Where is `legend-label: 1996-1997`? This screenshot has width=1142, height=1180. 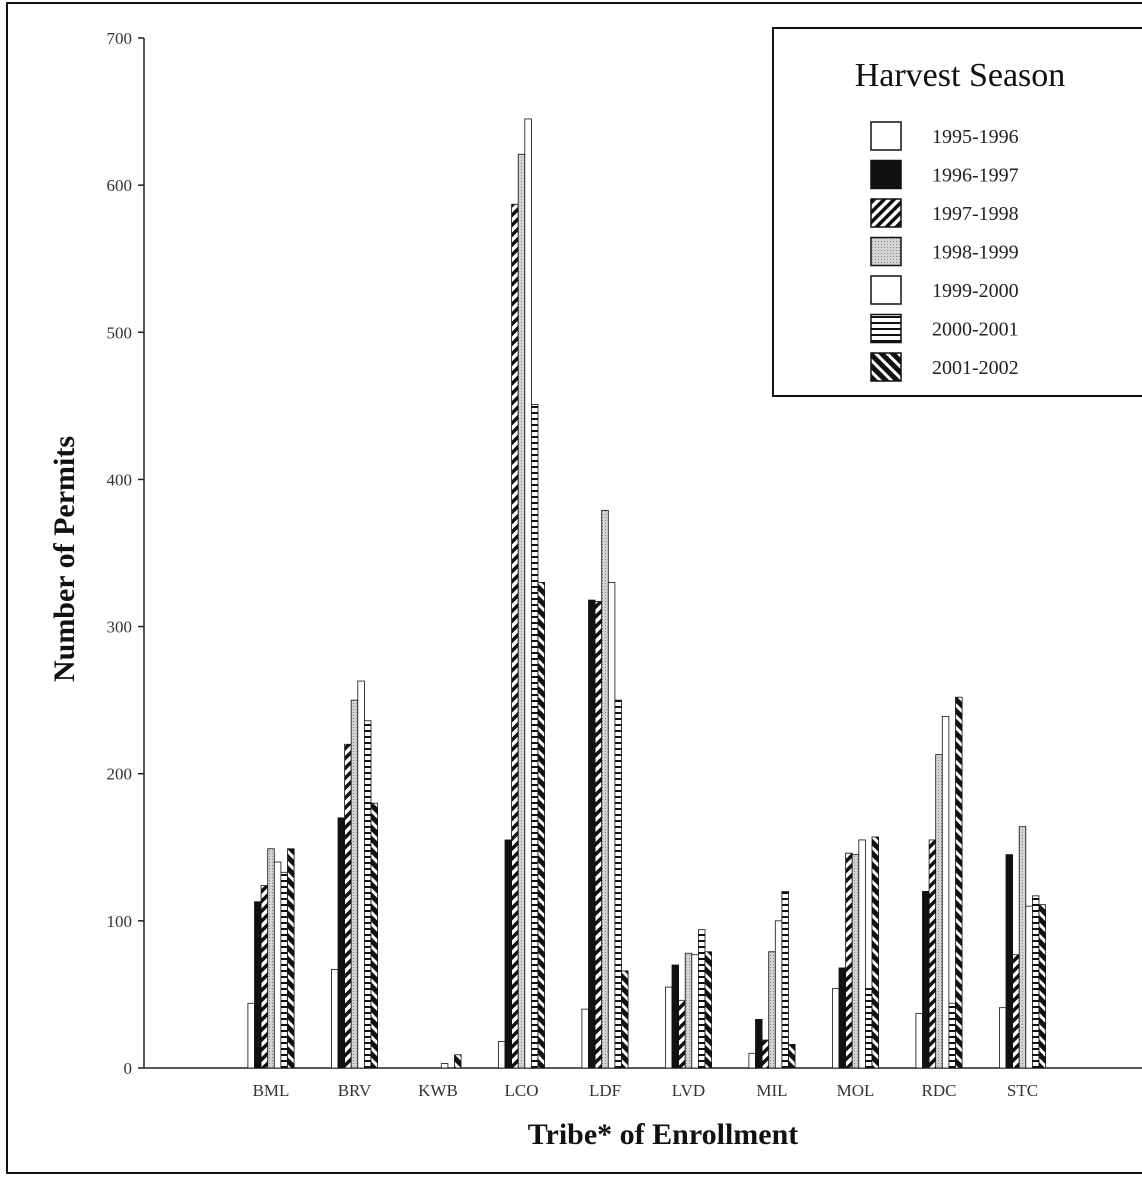
legend-label: 1996-1997 is located at coordinates (975, 176).